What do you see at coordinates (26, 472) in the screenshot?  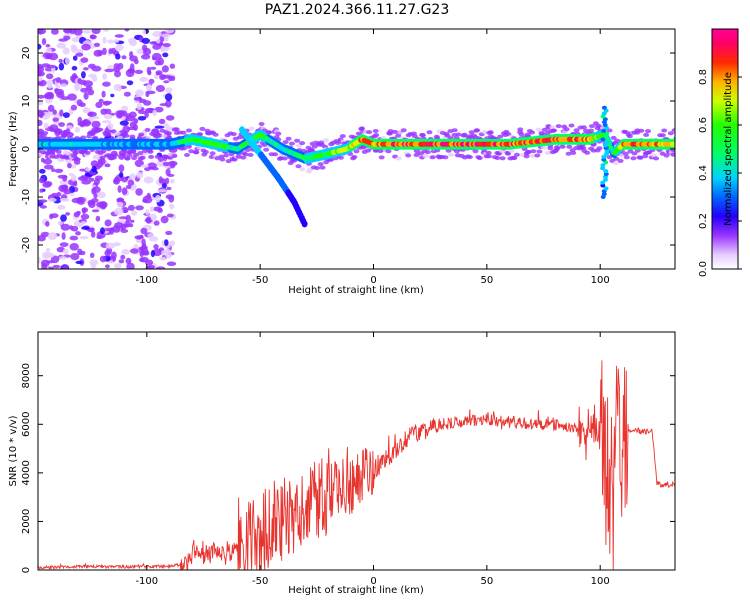 I see `y-tick-label: 4000` at bounding box center [26, 472].